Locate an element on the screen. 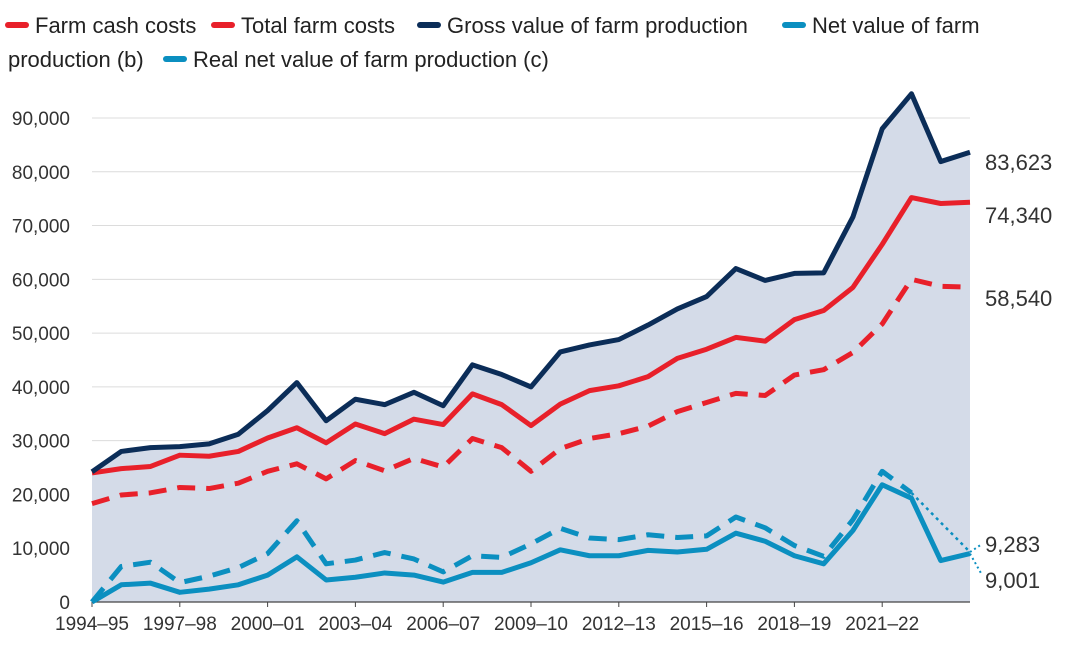  legend-label: production (b) is located at coordinates (76, 59).